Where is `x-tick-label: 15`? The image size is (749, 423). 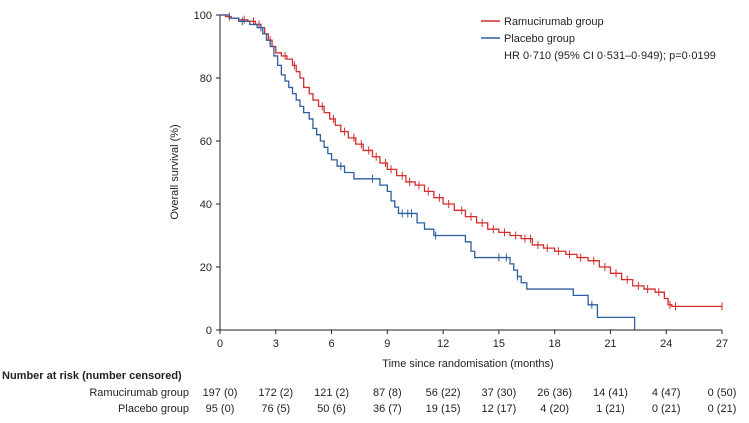
x-tick-label: 15 is located at coordinates (499, 344).